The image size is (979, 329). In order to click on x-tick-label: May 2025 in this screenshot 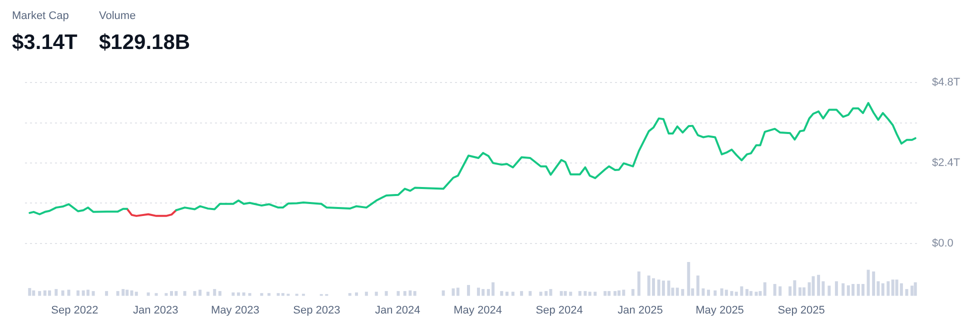, I will do `click(720, 310)`.